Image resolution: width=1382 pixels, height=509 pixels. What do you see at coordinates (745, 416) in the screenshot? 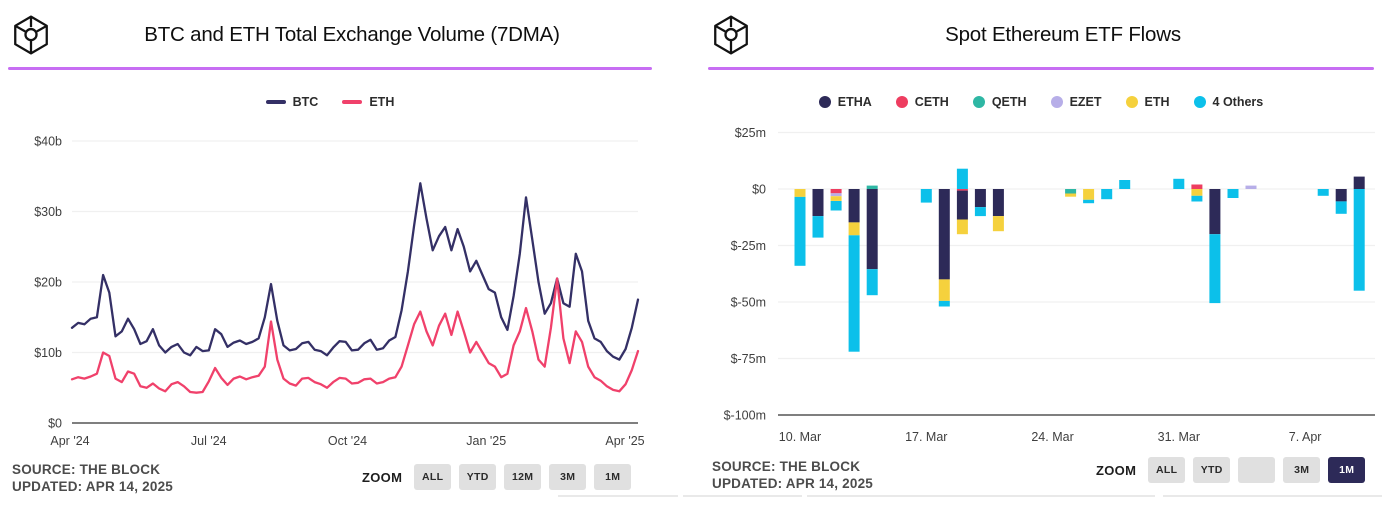
I see `svg-text: $-100m` at bounding box center [745, 416].